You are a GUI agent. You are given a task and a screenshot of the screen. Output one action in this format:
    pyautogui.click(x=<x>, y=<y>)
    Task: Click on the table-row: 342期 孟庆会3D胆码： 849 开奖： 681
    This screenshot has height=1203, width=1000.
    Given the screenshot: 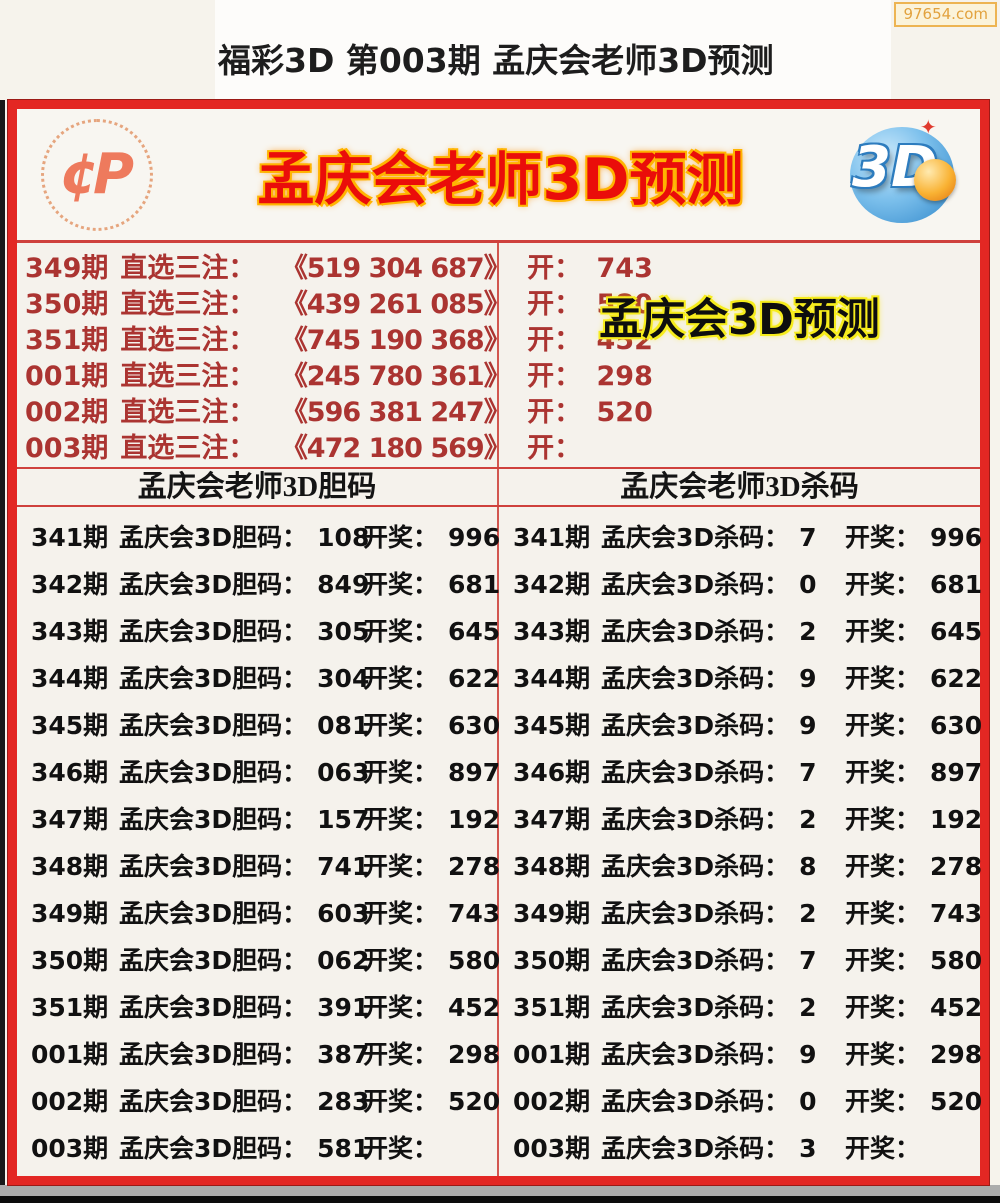 What is the action you would take?
    pyautogui.click(x=258, y=582)
    